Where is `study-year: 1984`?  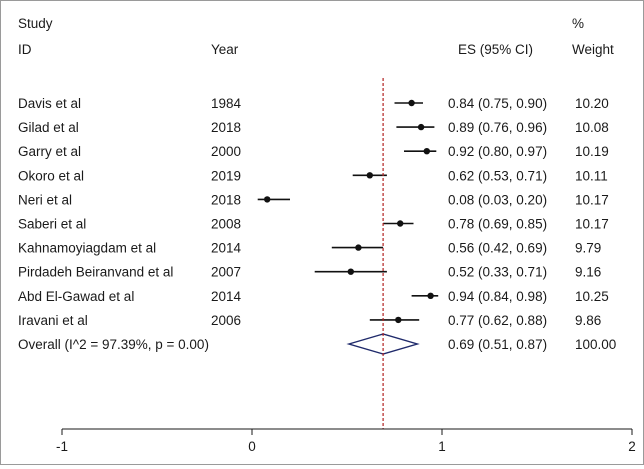
study-year: 1984 is located at coordinates (226, 103).